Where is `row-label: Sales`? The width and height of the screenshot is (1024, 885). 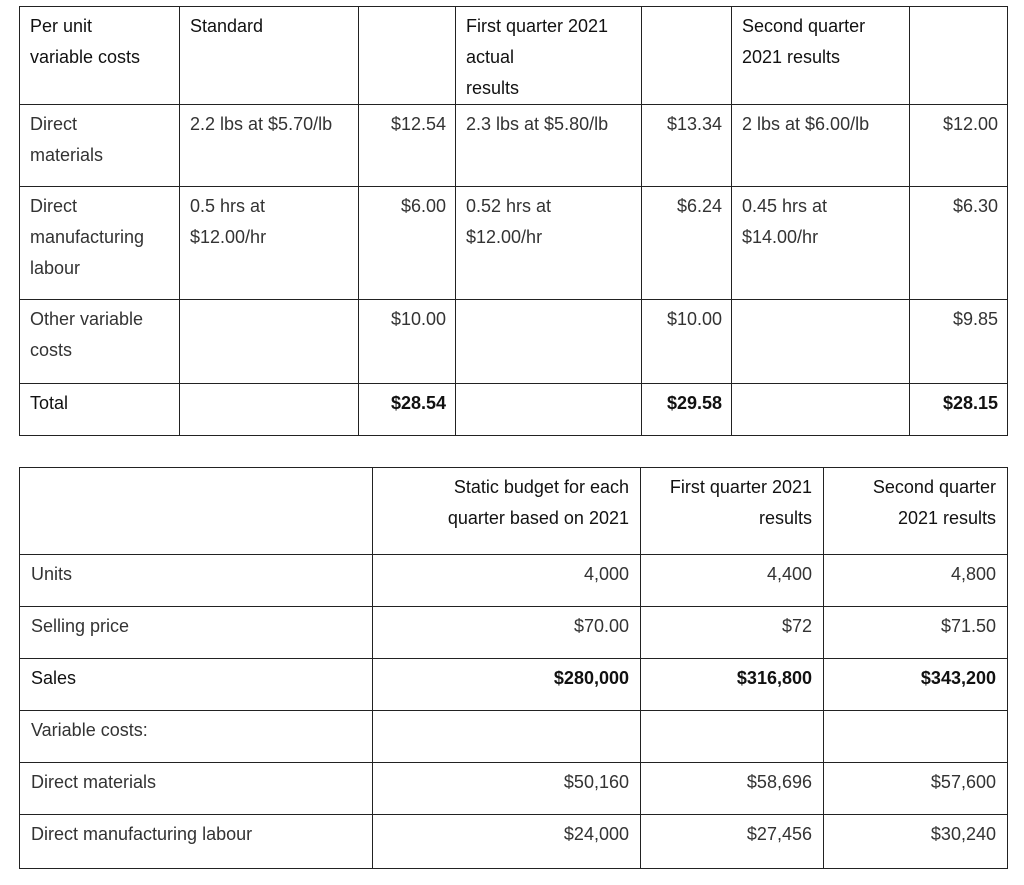
row-label: Sales is located at coordinates (196, 684).